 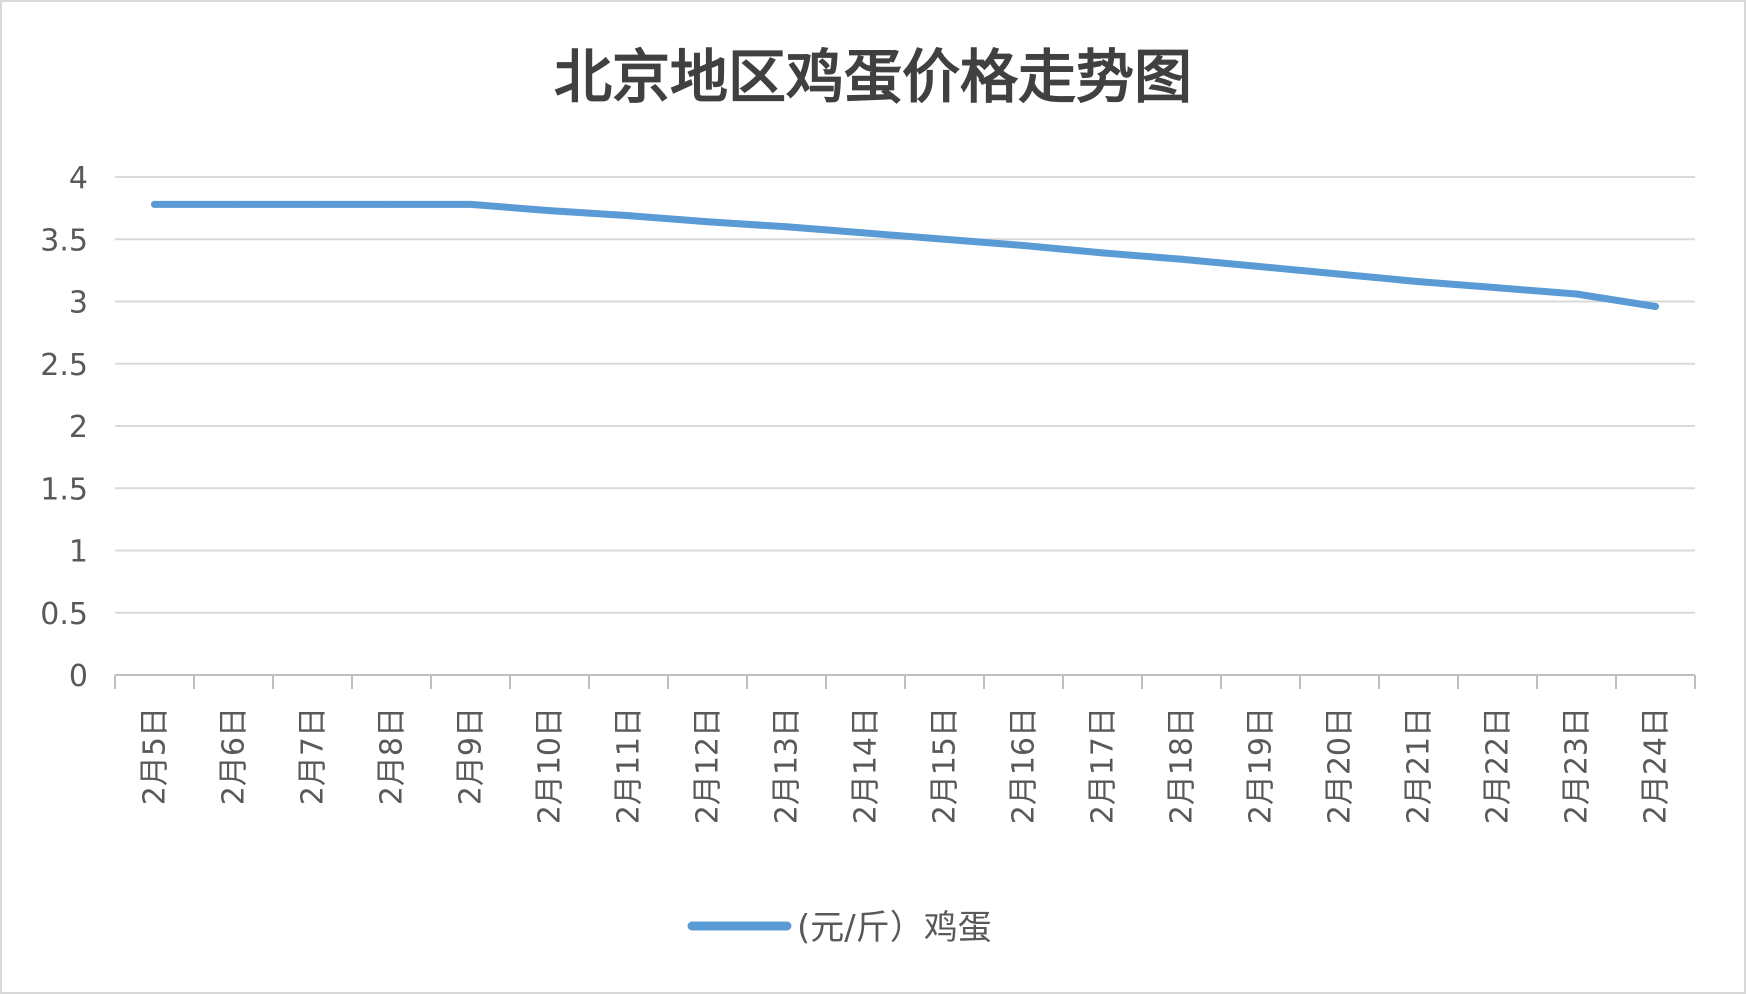 What do you see at coordinates (1498, 765) in the screenshot?
I see `x-tick-label: 2月22日` at bounding box center [1498, 765].